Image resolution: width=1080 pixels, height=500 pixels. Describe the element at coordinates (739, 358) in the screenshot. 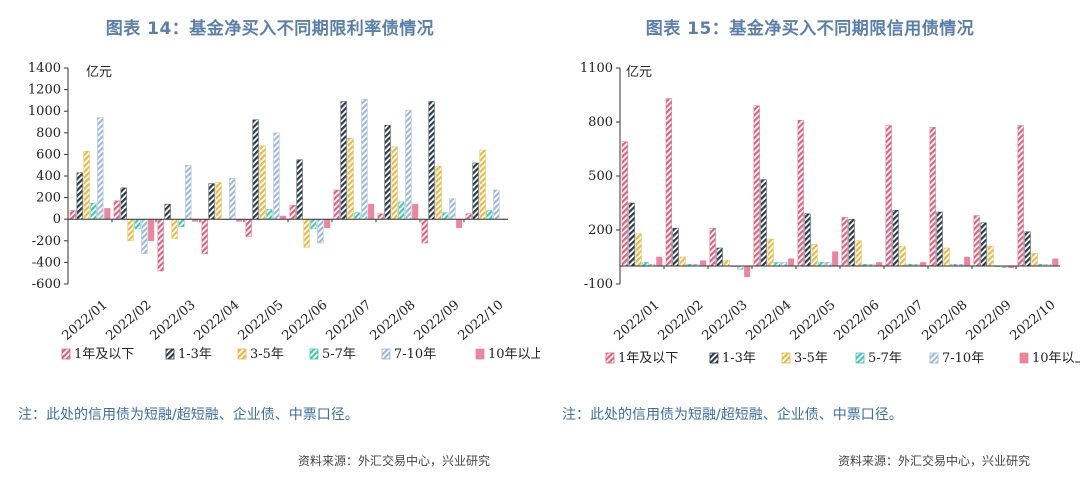

I see `legend-label: 1-3年` at that location.